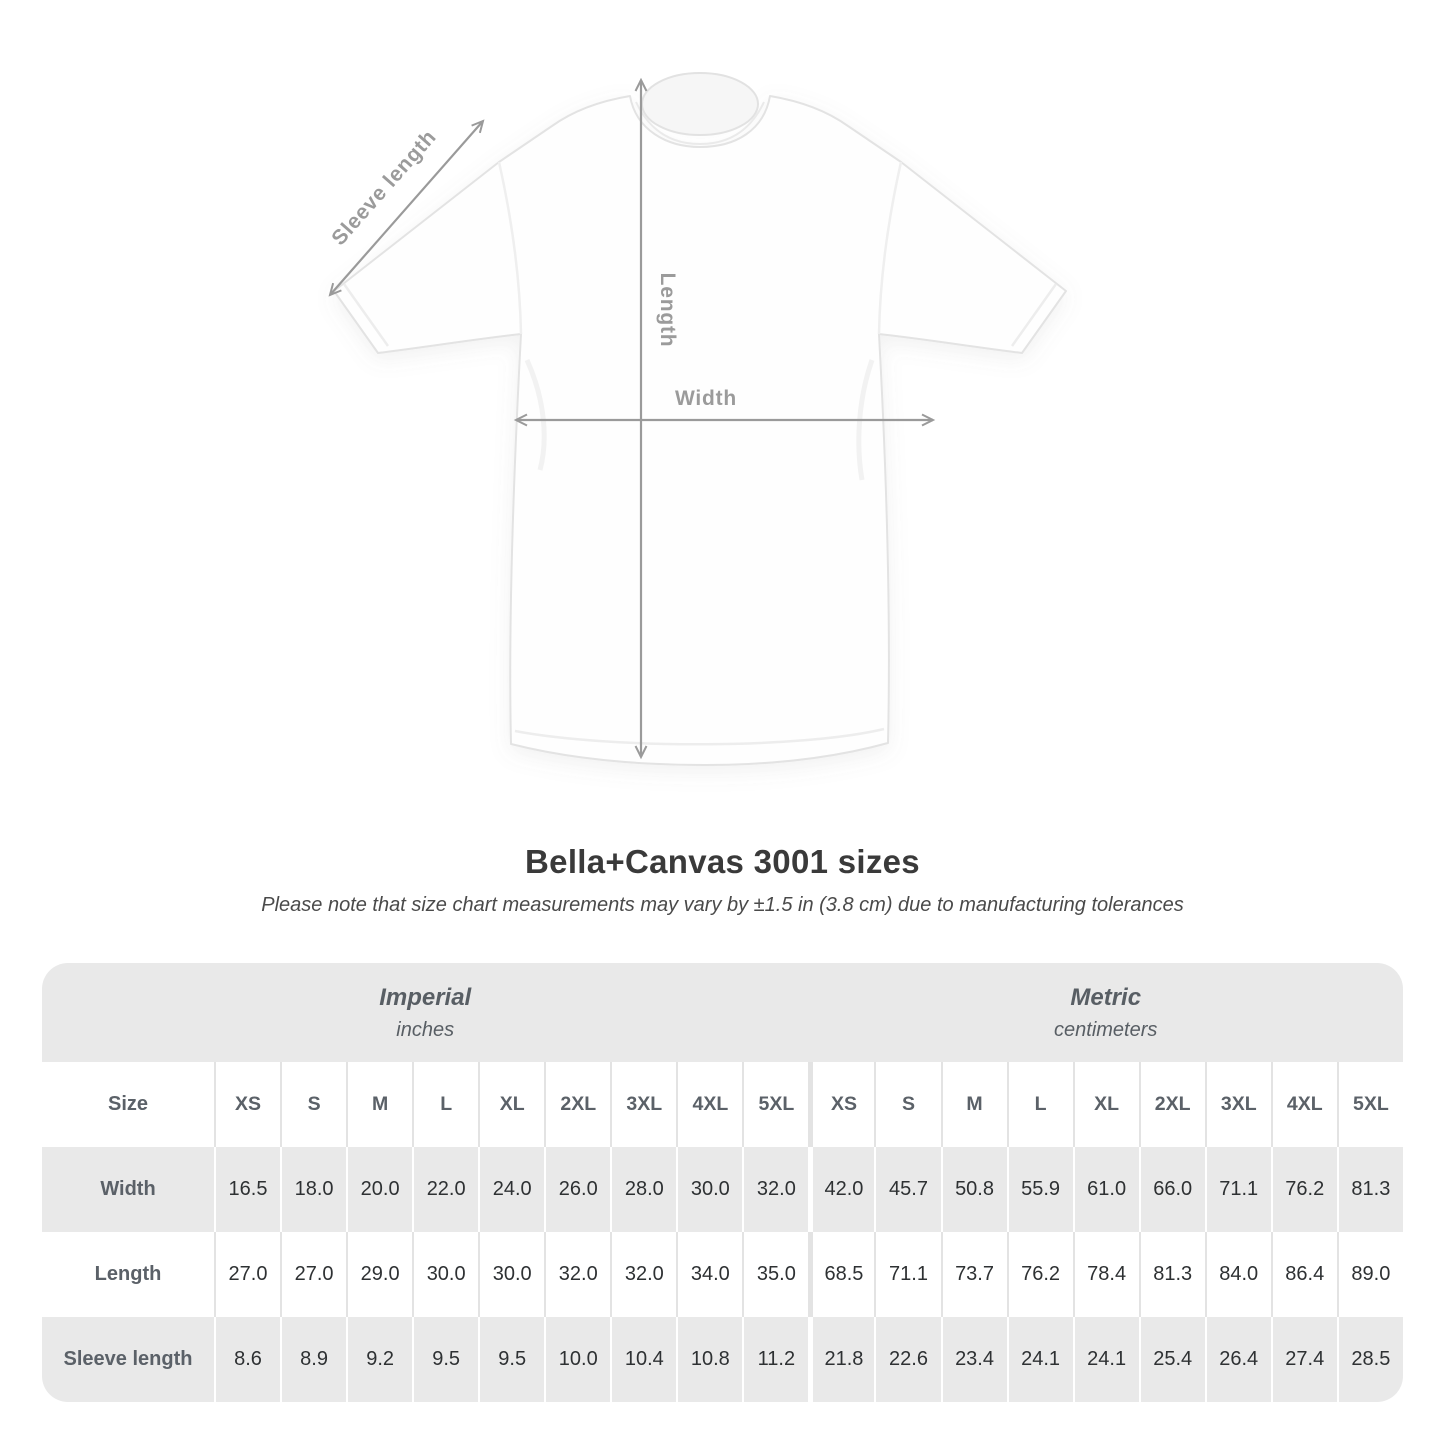 The image size is (1445, 1445). I want to click on unit-header-row: Imperial inches Metric centimeters, so click(722, 1012).